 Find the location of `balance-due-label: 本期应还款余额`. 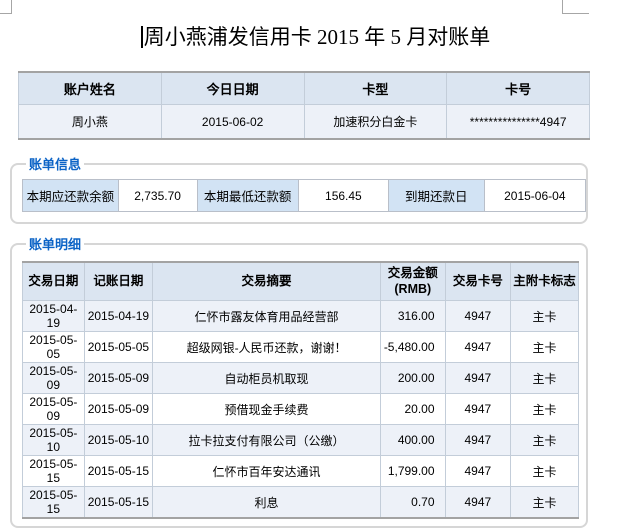

balance-due-label: 本期应还款余额 is located at coordinates (70, 195).